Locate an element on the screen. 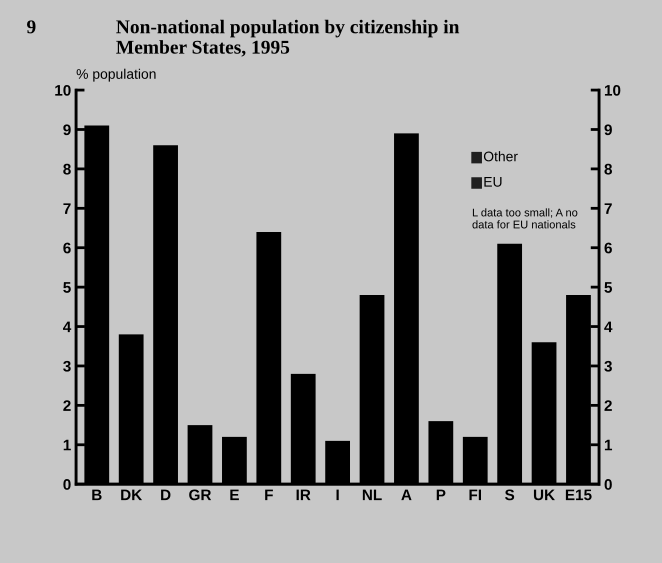 The width and height of the screenshot is (662, 563). x-tick-label: GR is located at coordinates (200, 494).